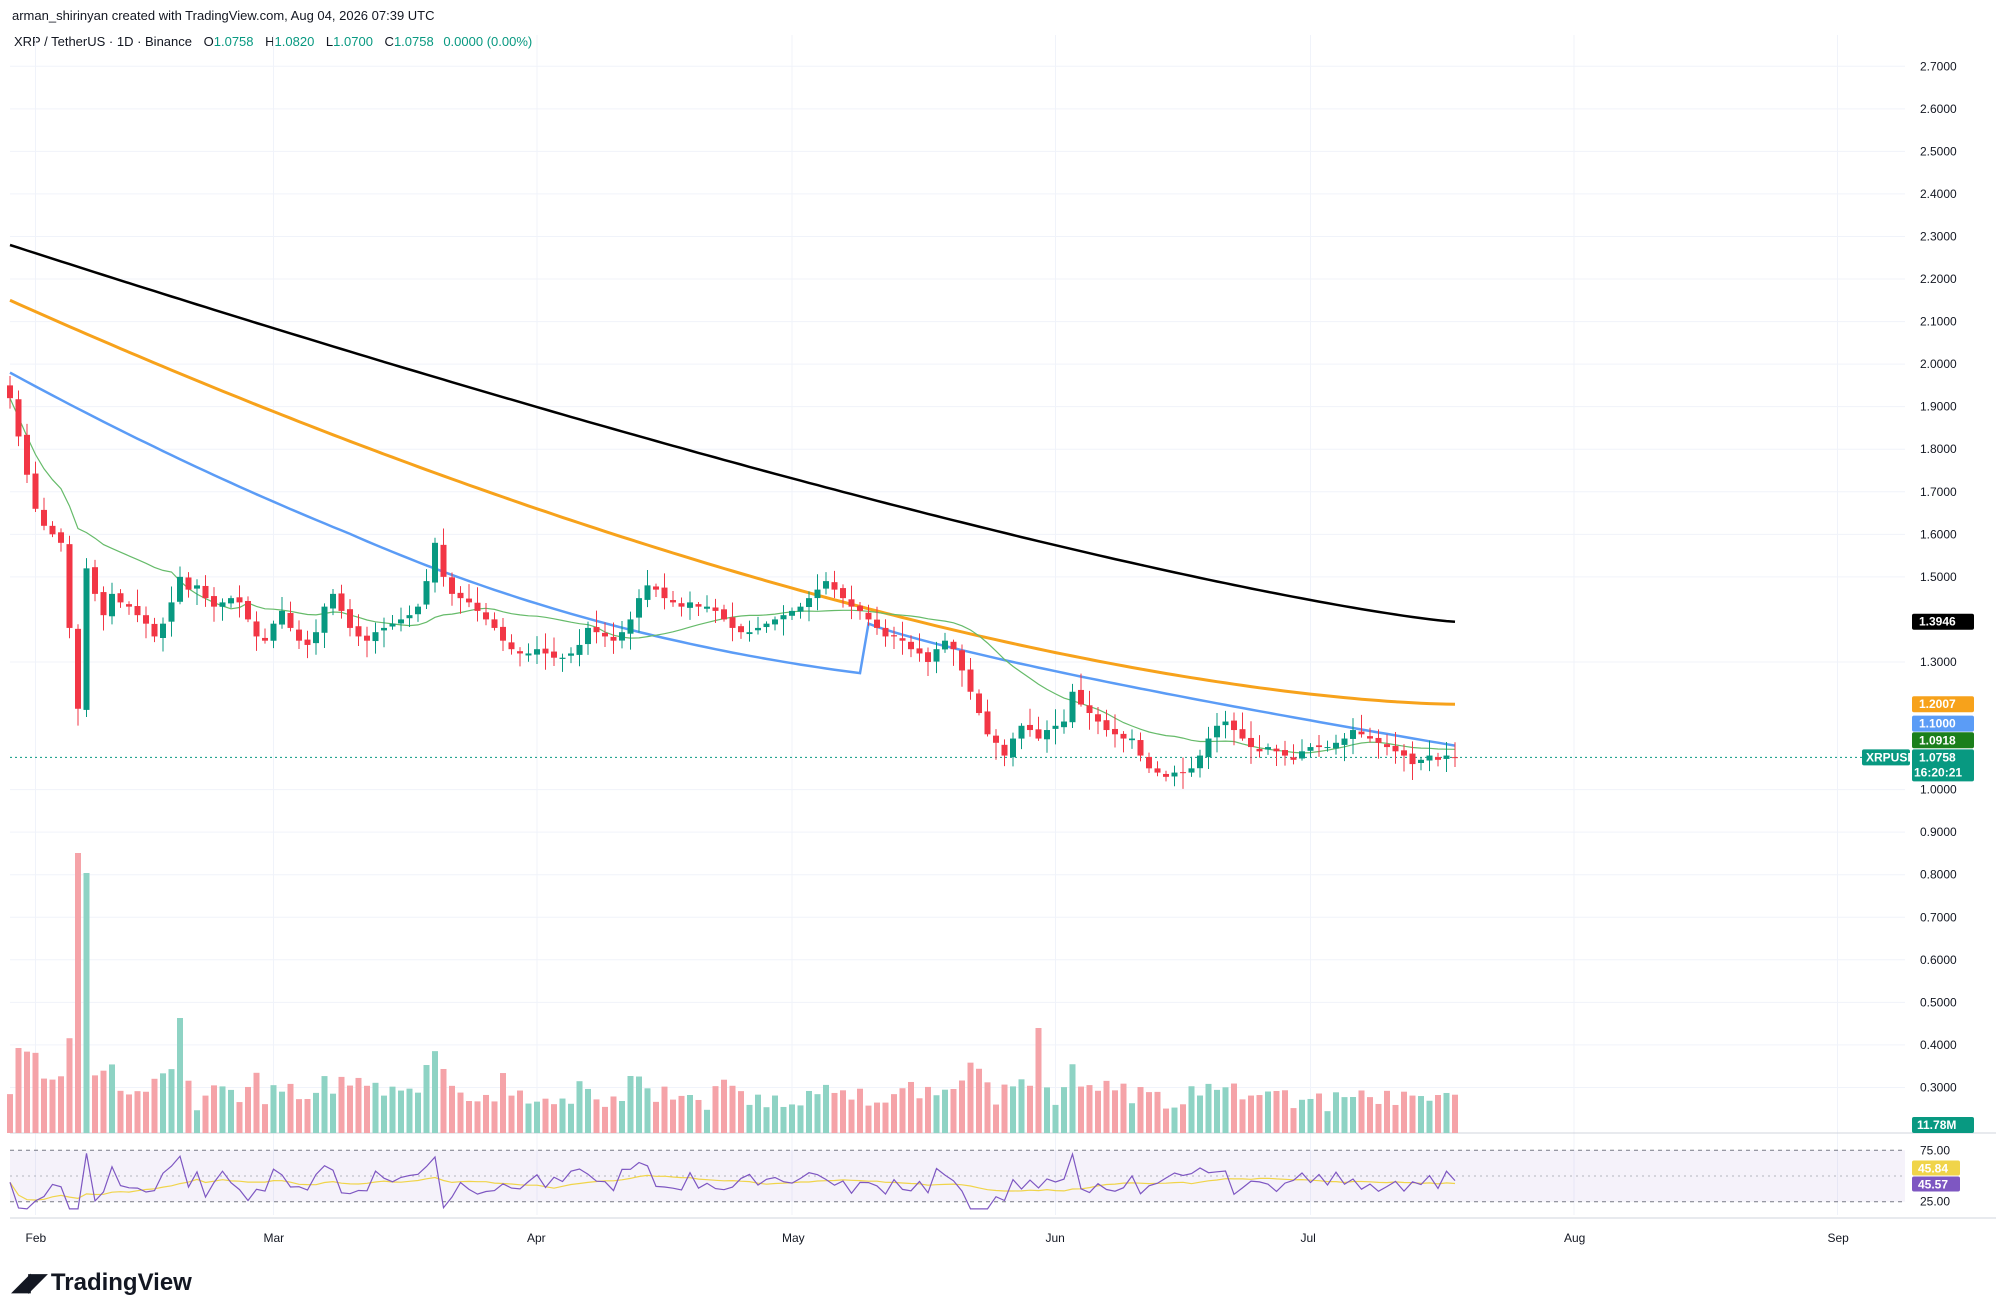 The width and height of the screenshot is (1996, 1312). What do you see at coordinates (294, 41) in the screenshot?
I see `high-value: 1.0820` at bounding box center [294, 41].